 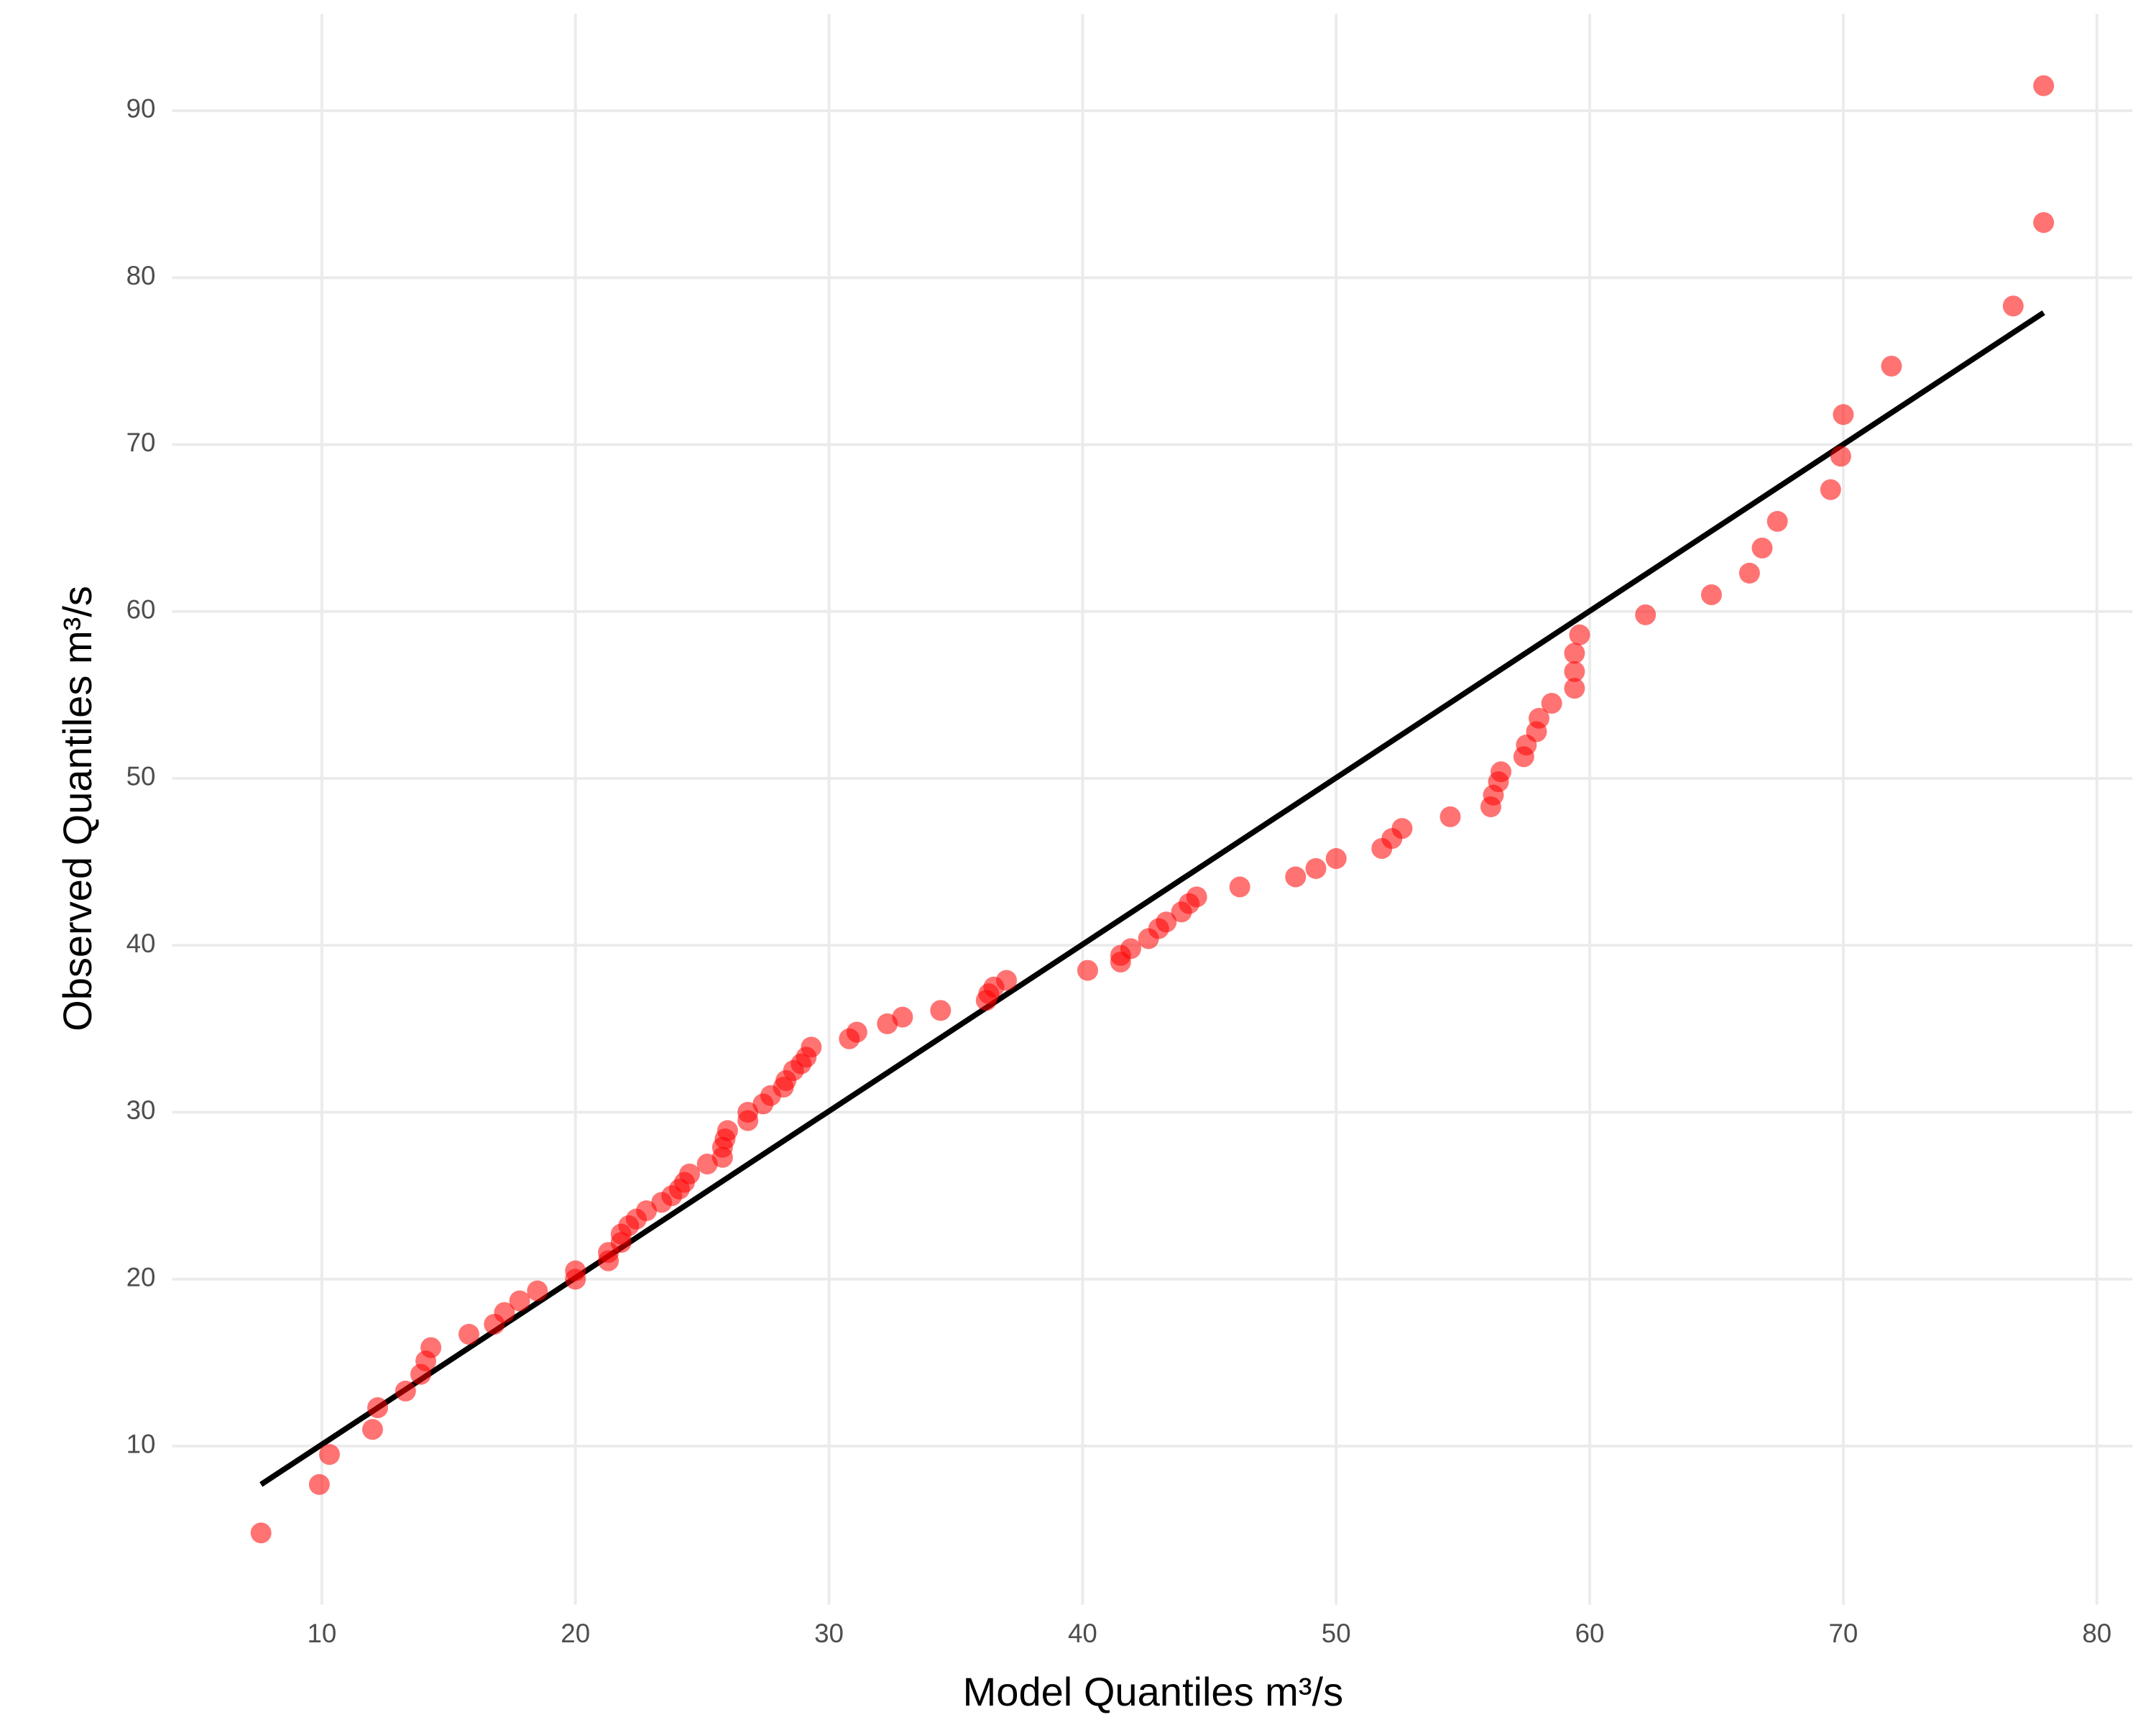 I want to click on x-tick-label: 40, so click(x=1083, y=1633).